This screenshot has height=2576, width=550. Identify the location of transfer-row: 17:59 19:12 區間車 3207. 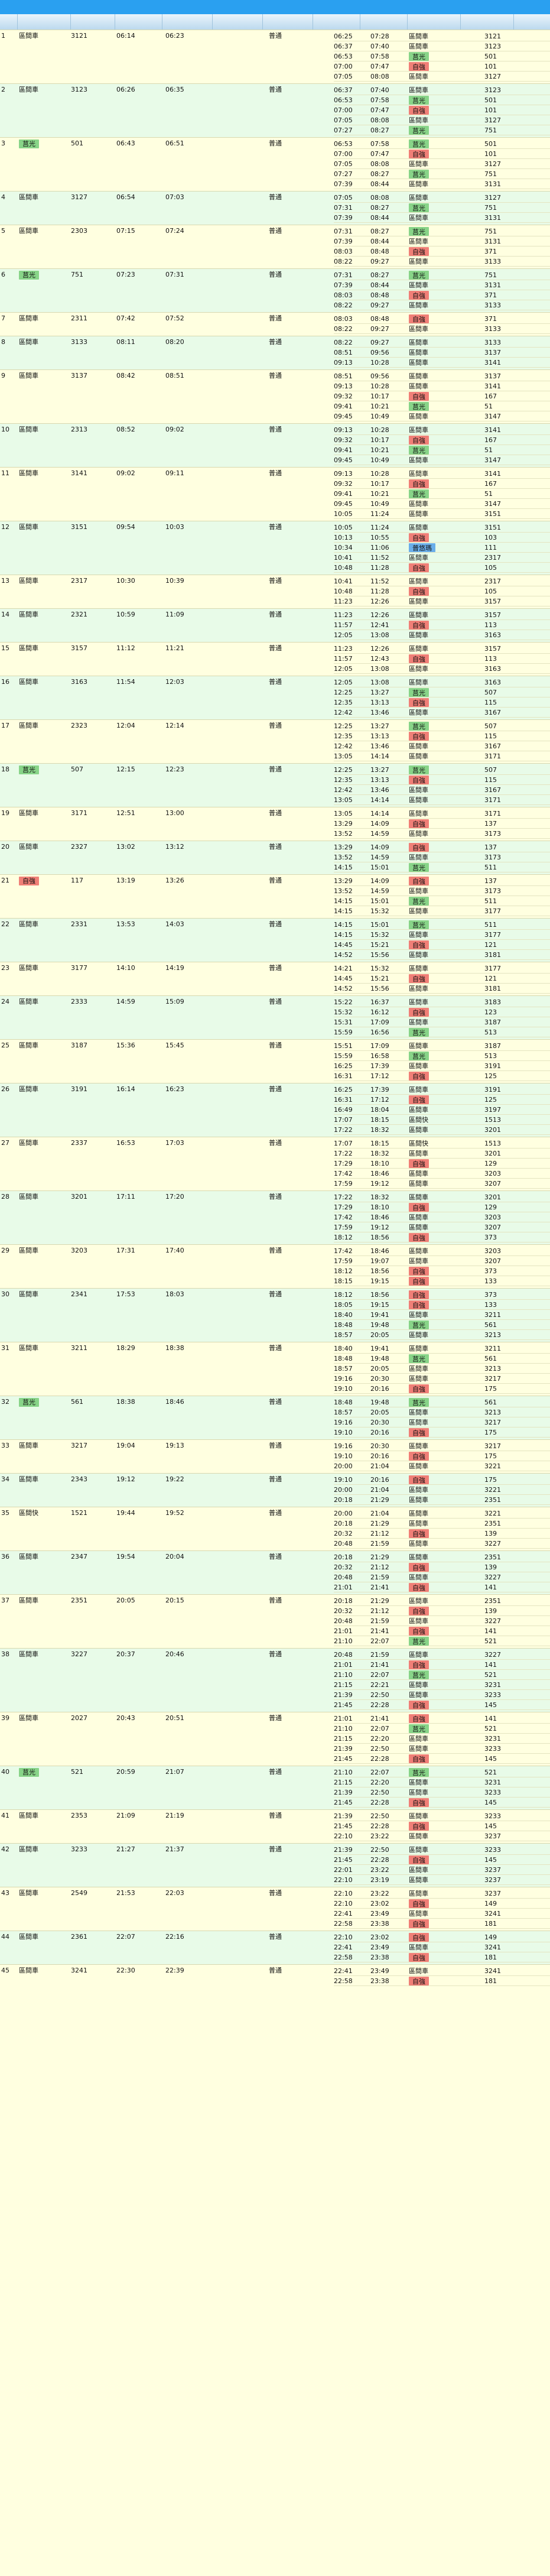
(442, 1227).